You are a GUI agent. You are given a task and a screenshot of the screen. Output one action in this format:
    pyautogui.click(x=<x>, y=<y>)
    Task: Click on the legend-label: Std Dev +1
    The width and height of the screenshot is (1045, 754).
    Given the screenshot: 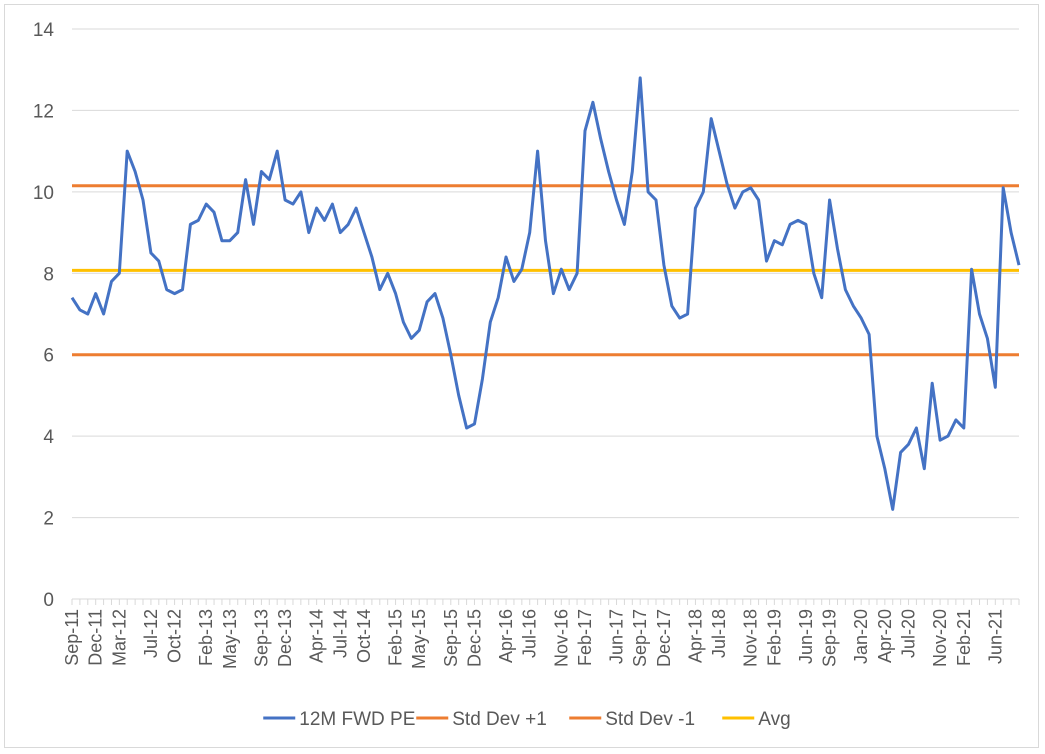 What is the action you would take?
    pyautogui.click(x=499, y=719)
    